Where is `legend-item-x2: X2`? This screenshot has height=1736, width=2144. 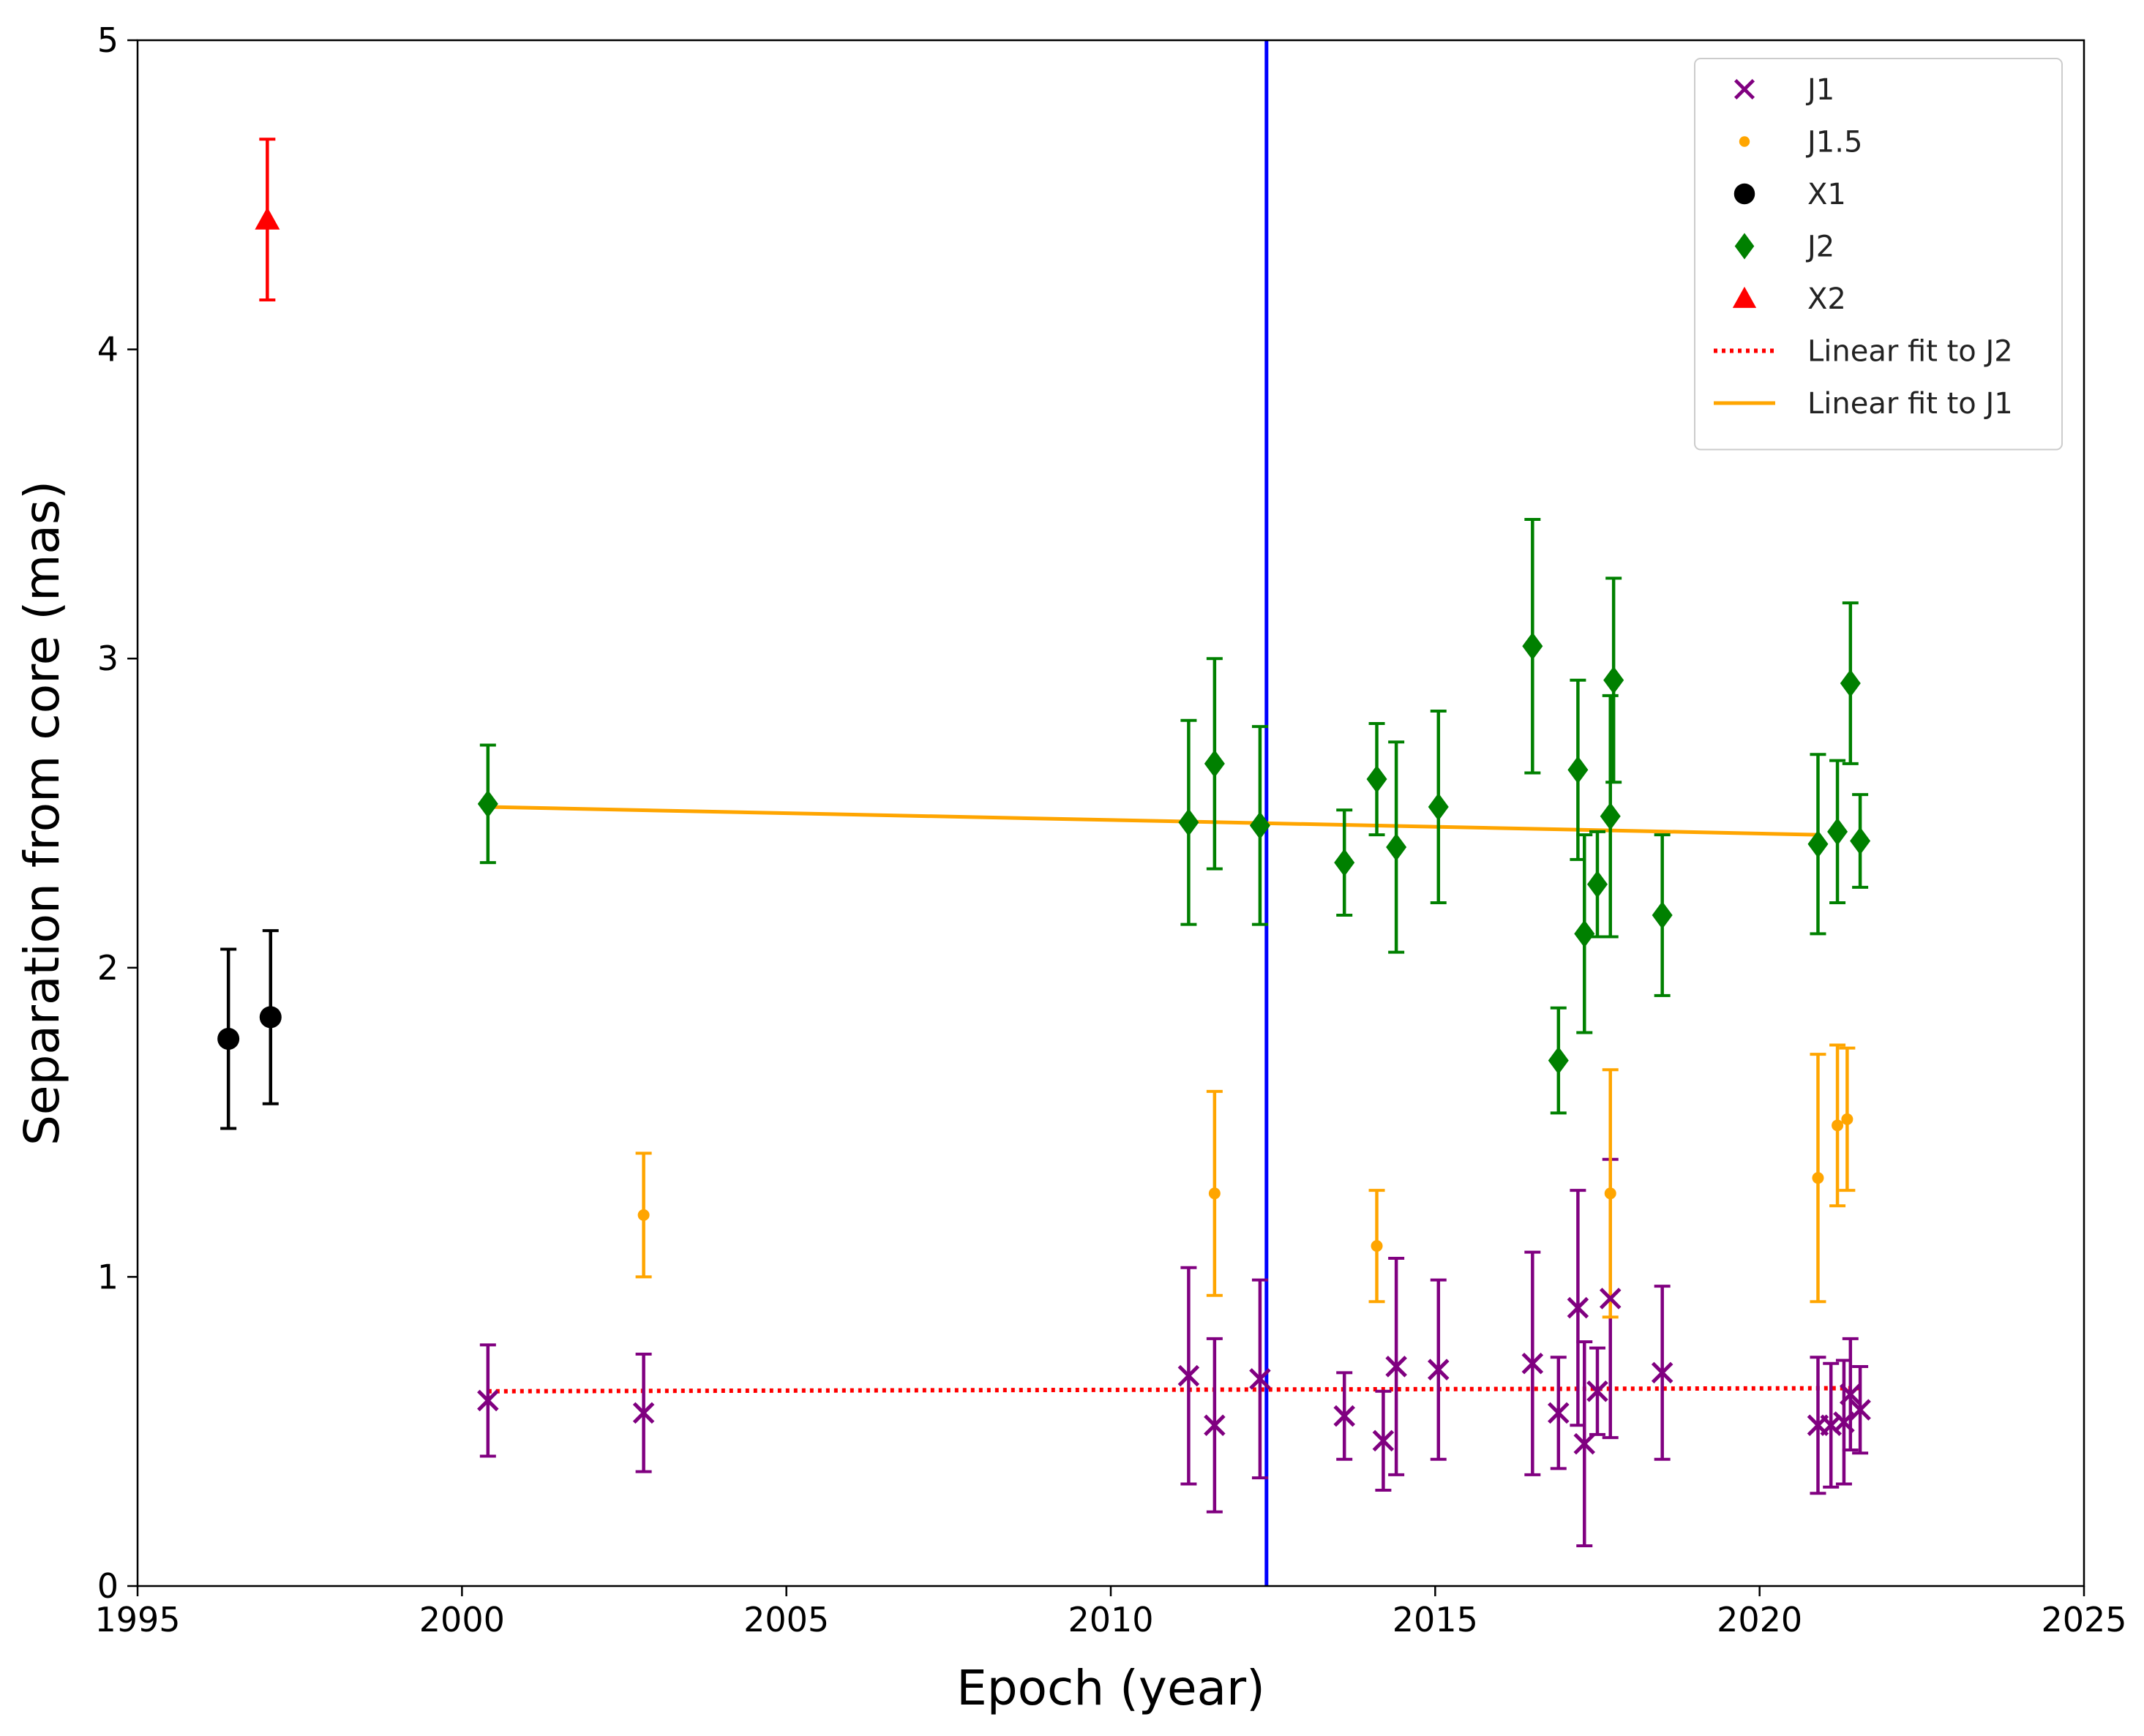
legend-item-x2: X2 is located at coordinates (1789, 299).